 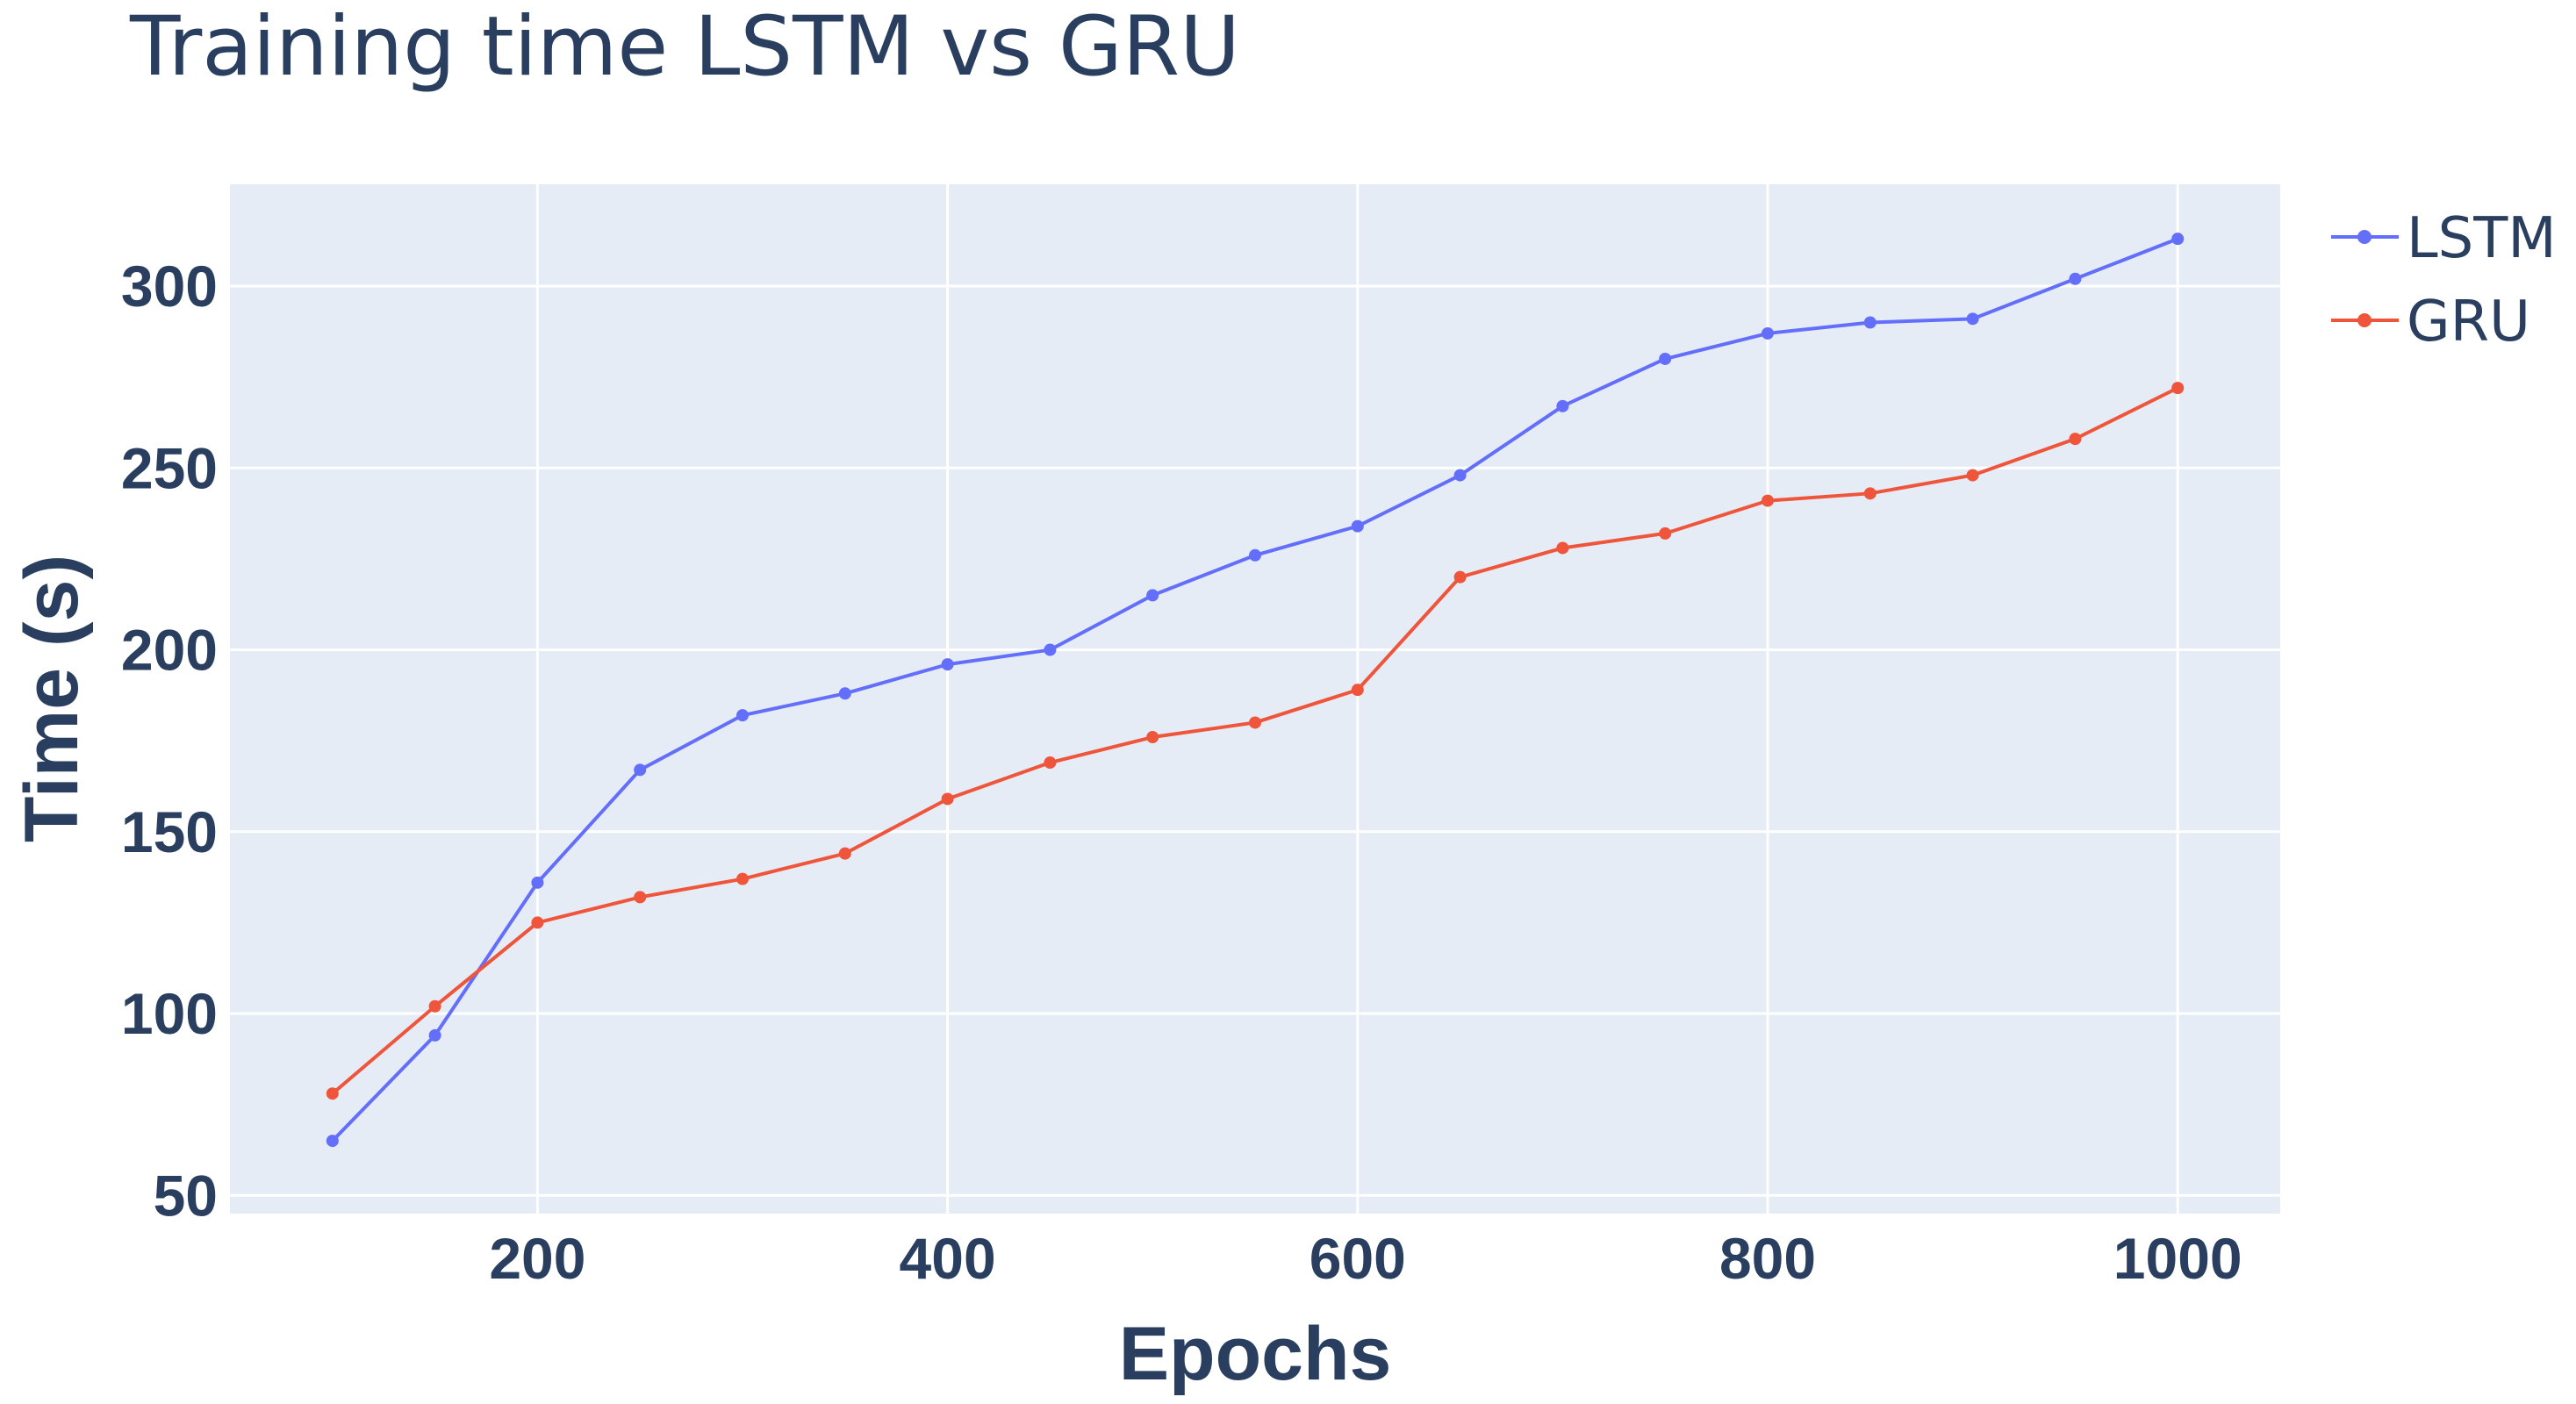 What do you see at coordinates (52, 698) in the screenshot?
I see `y-axis-title: Time (s)` at bounding box center [52, 698].